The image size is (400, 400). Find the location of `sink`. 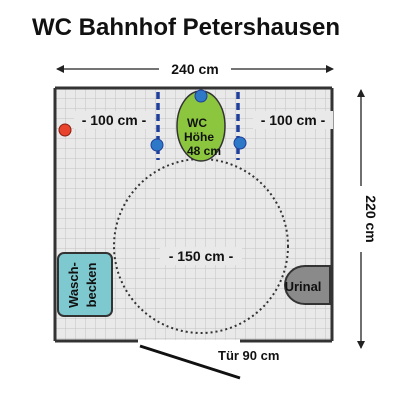

sink is located at coordinates (85, 284).